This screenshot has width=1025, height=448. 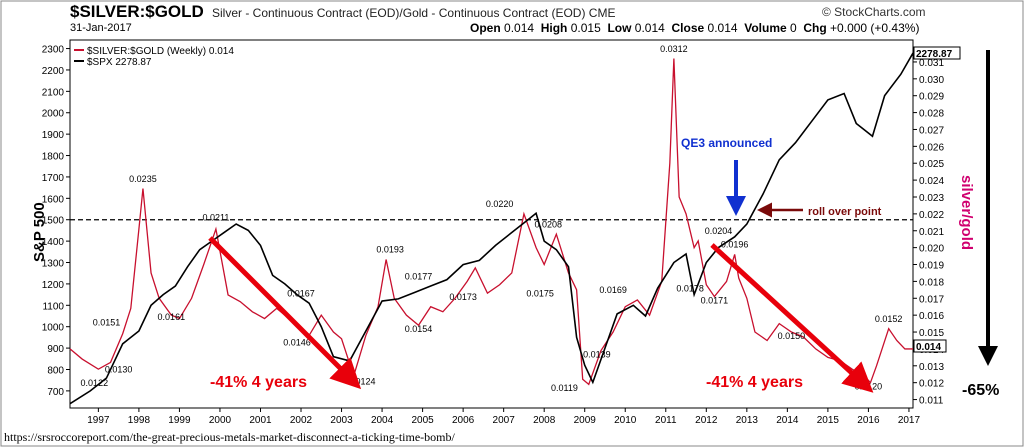 I want to click on x-tick-label: 2003, so click(x=341, y=420).